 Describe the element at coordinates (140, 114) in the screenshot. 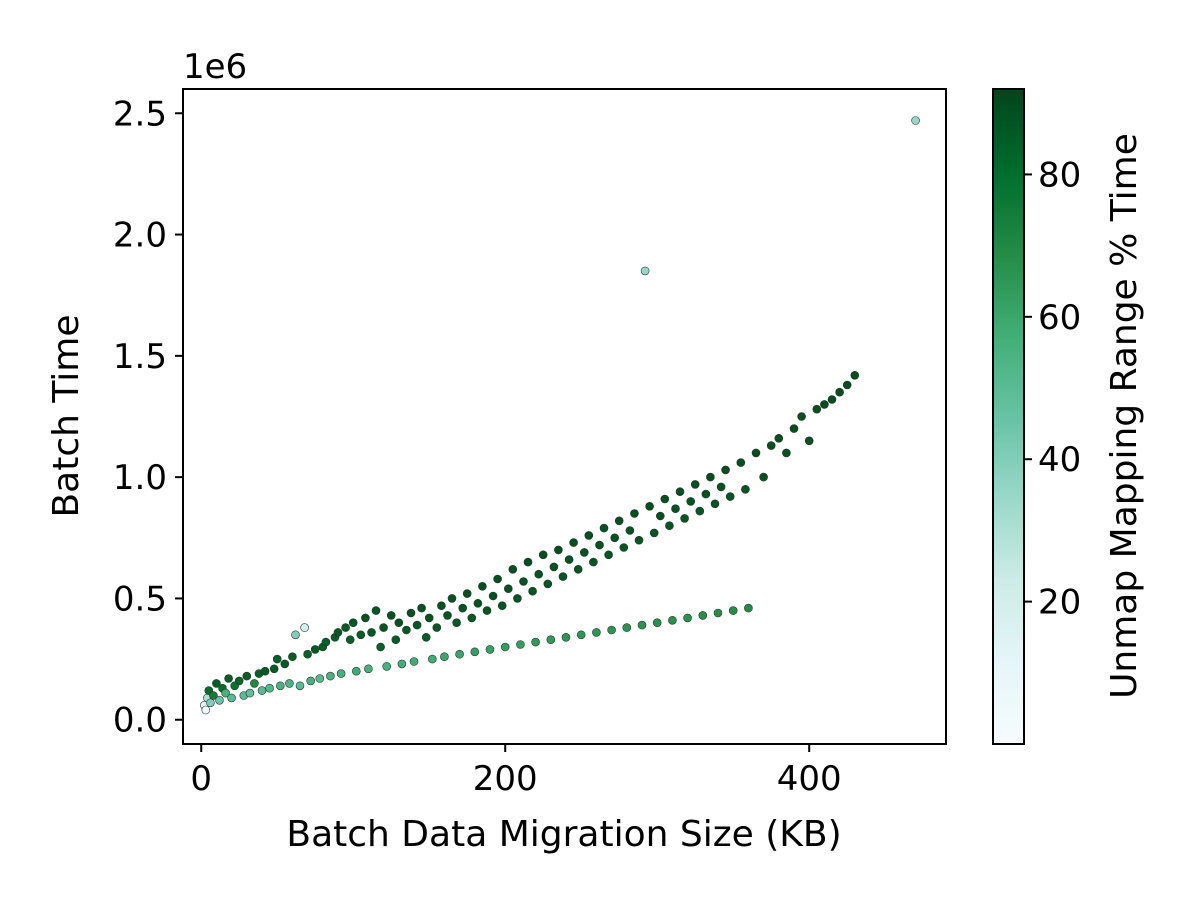

I see `y-tick-label: 2.5` at that location.